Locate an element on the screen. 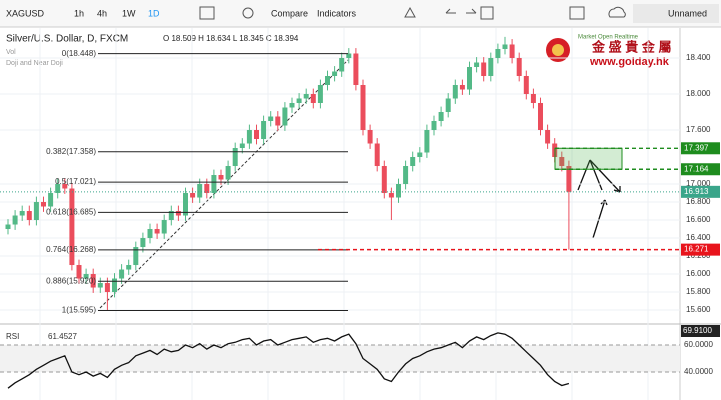 The height and width of the screenshot is (400, 721). price-badge-label: 16.913 is located at coordinates (696, 191).